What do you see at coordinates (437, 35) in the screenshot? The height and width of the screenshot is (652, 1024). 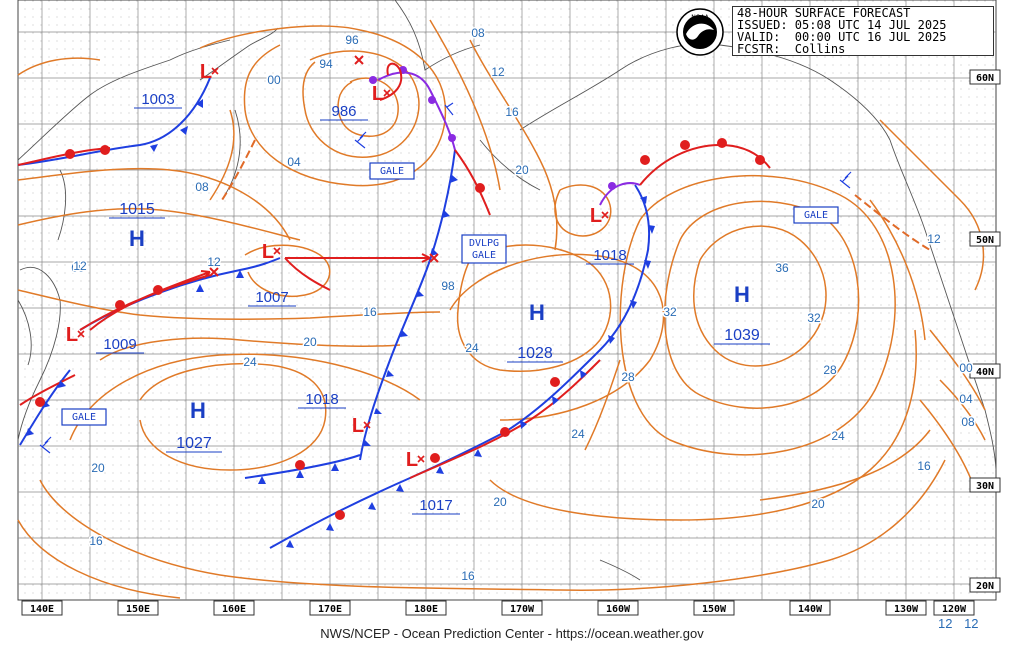 I see `bering-coast` at bounding box center [437, 35].